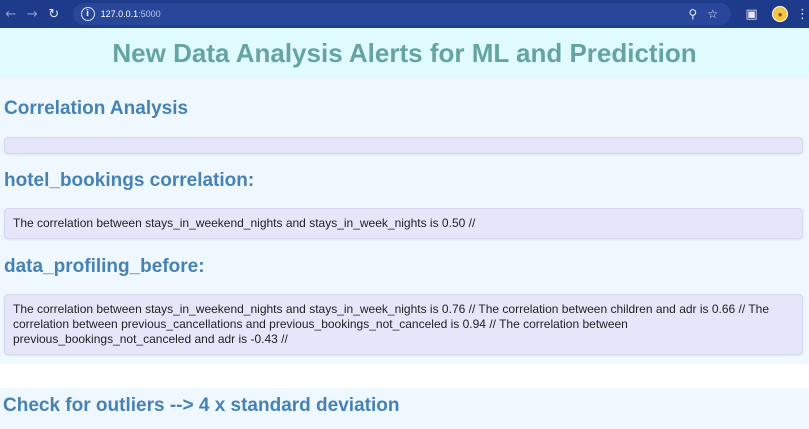  I want to click on correlation-heading: Correlation Analysis, so click(96, 108).